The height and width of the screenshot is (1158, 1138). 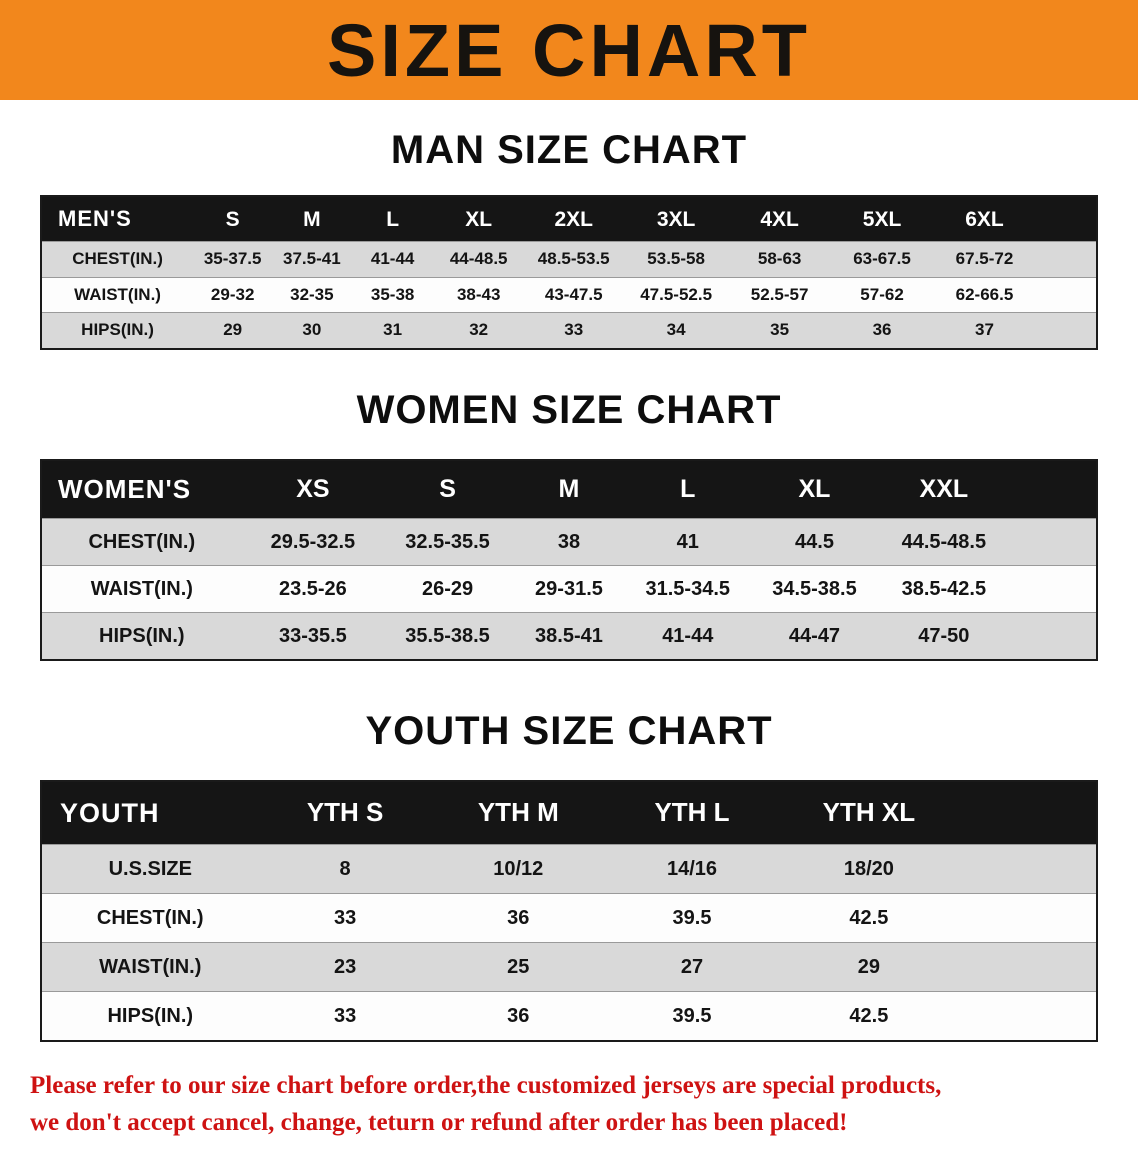 What do you see at coordinates (345, 812) in the screenshot?
I see `size-header-cell: YTH S` at bounding box center [345, 812].